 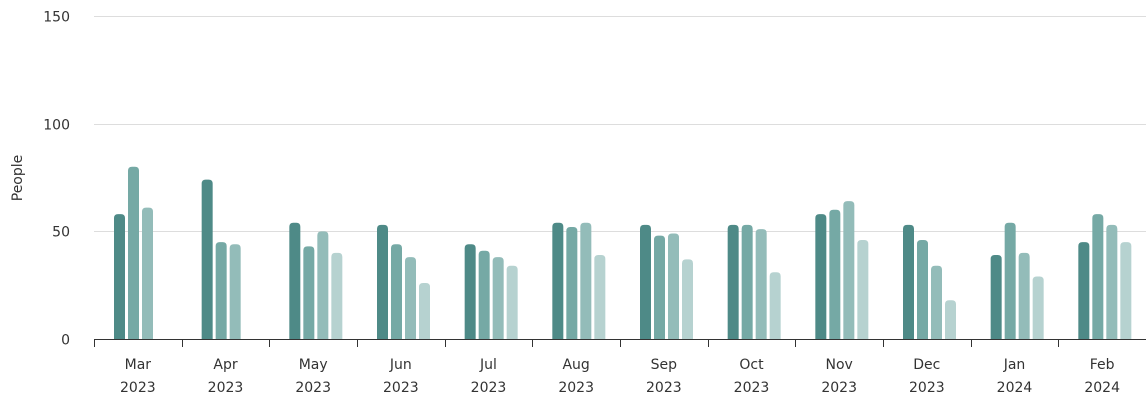 I want to click on bar-series-3-jul, so click(x=498, y=298).